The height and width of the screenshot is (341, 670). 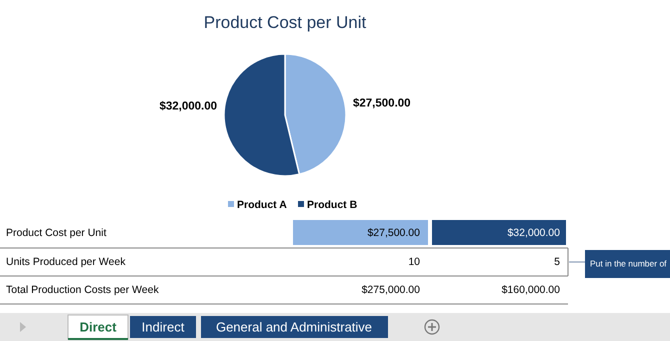 I want to click on data-label: $32,000.00, so click(x=188, y=106).